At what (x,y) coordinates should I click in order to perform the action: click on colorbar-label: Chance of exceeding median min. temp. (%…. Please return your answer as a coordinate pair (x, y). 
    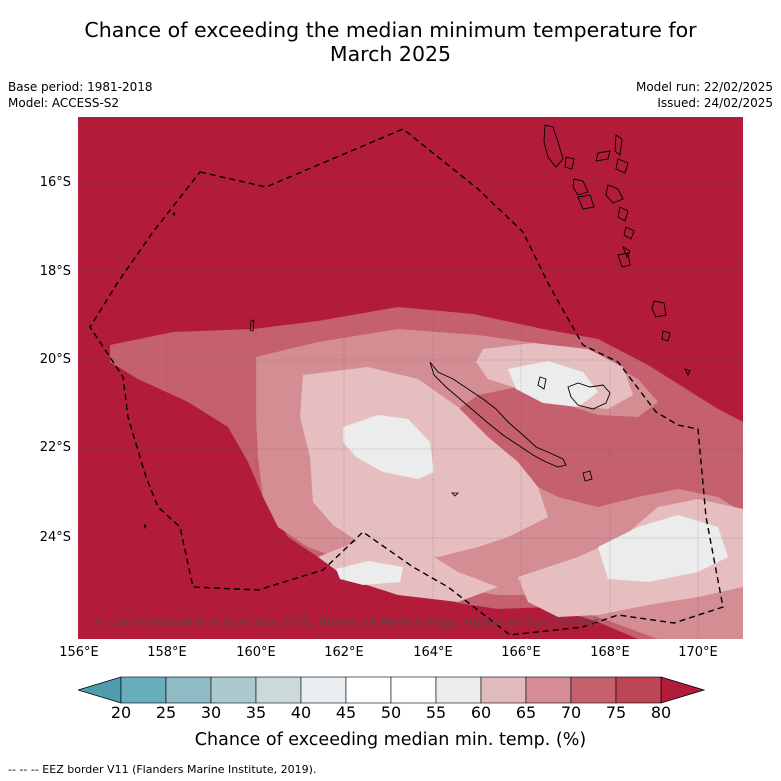
    Looking at the image, I should click on (390, 740).